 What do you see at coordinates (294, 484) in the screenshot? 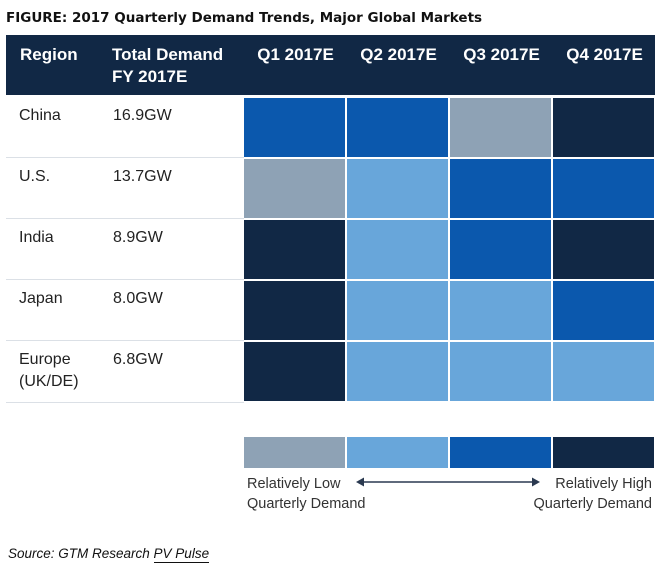
I see `legend-low-line1: Relatively Low` at bounding box center [294, 484].